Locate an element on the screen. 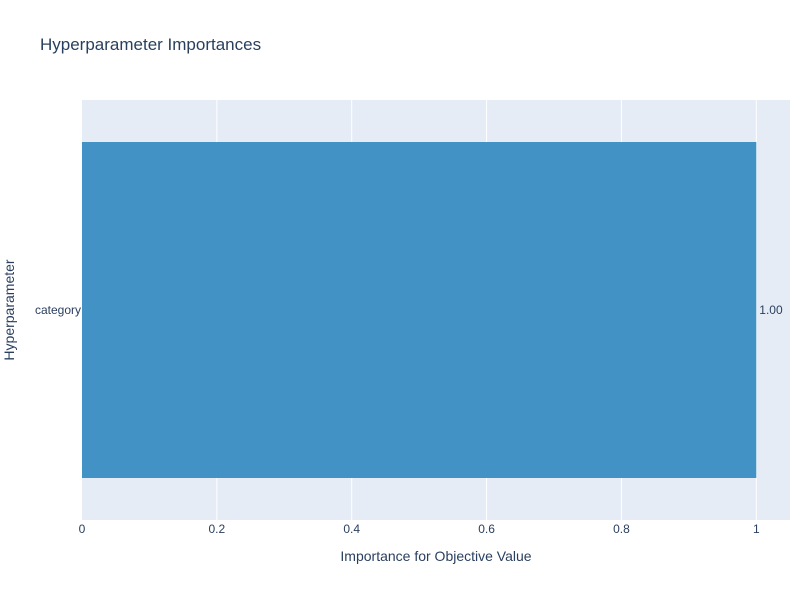 The image size is (800, 600). x-tick-label: 0.2 is located at coordinates (217, 529).